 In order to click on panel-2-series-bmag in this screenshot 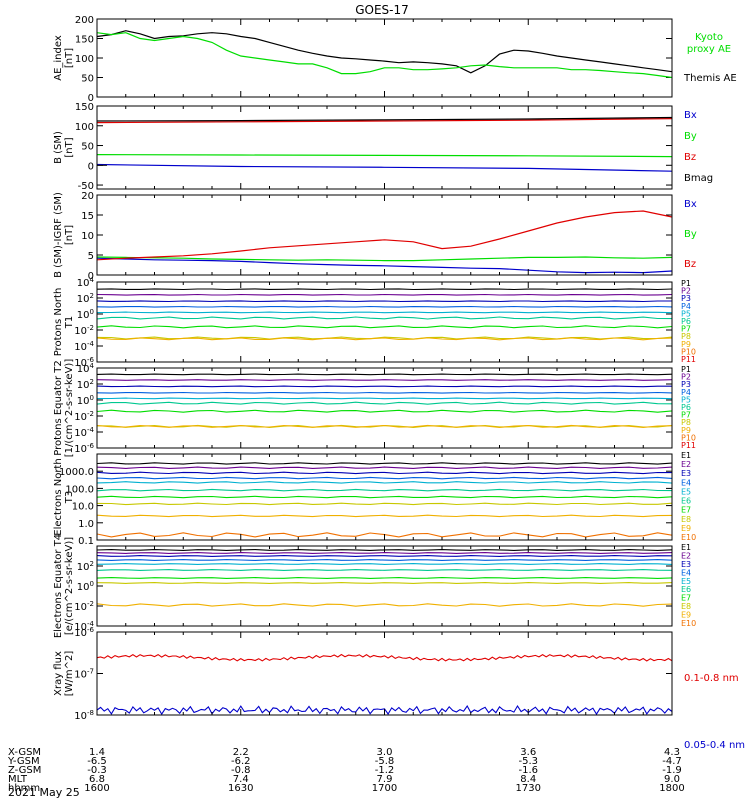, I will do `click(384, 119)`.